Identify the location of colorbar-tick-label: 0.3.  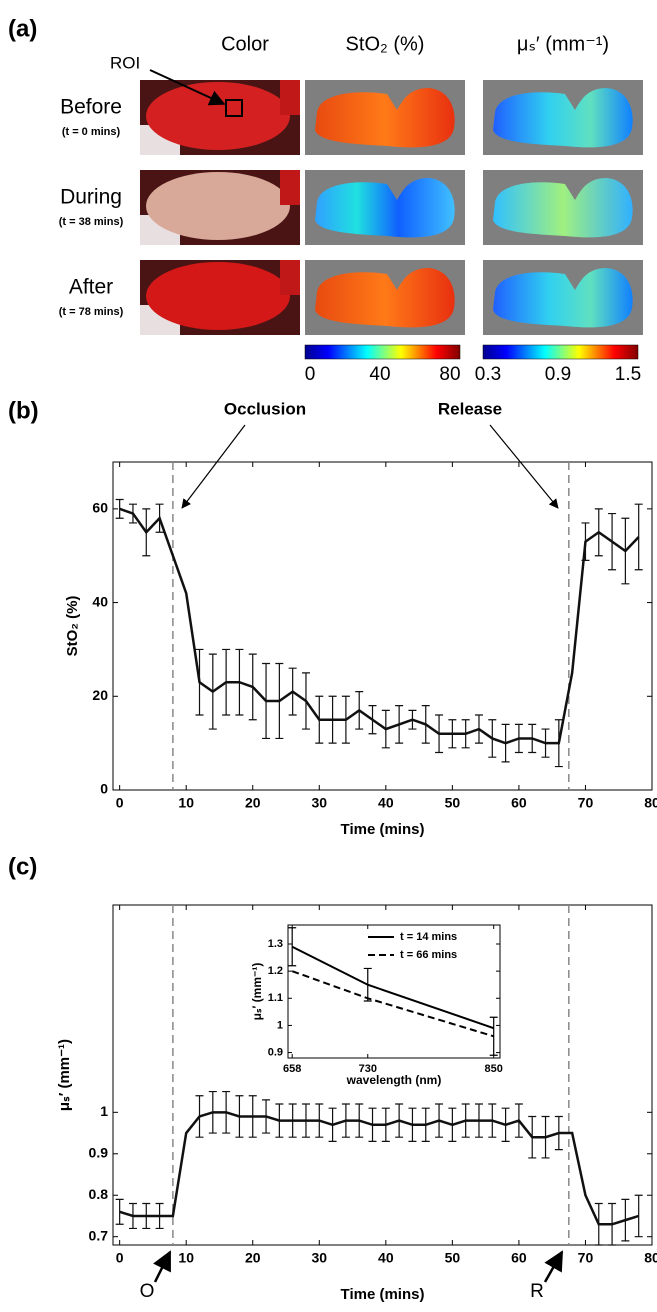
(488, 374).